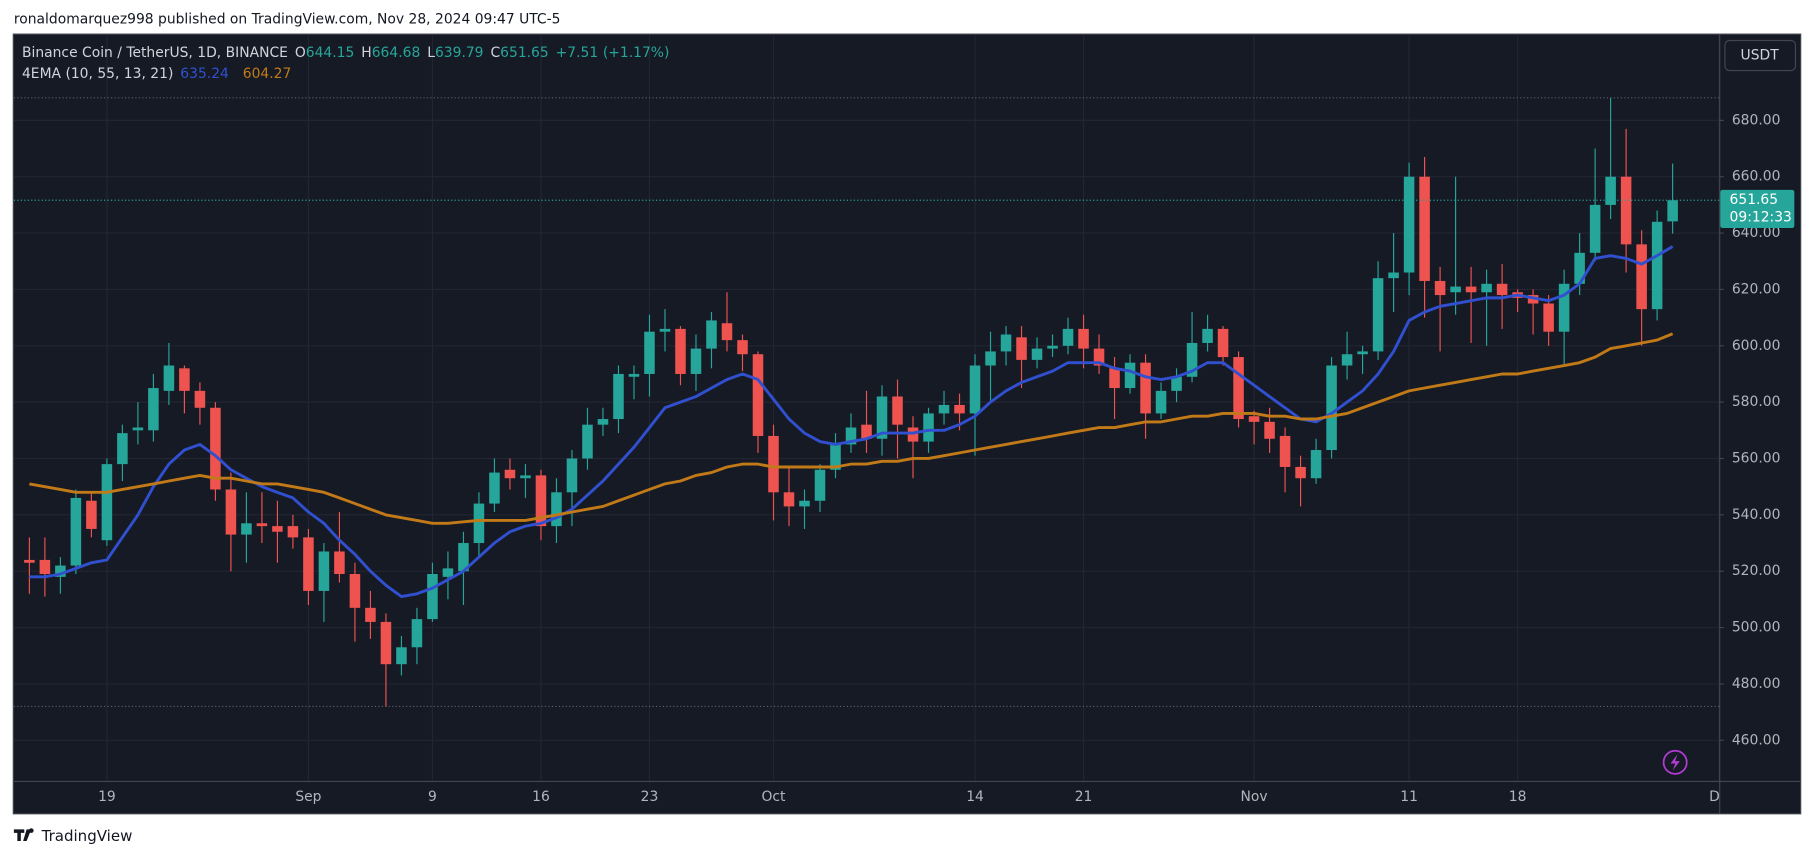  Describe the element at coordinates (1756, 289) in the screenshot. I see `y-tick-label: 620.00` at that location.